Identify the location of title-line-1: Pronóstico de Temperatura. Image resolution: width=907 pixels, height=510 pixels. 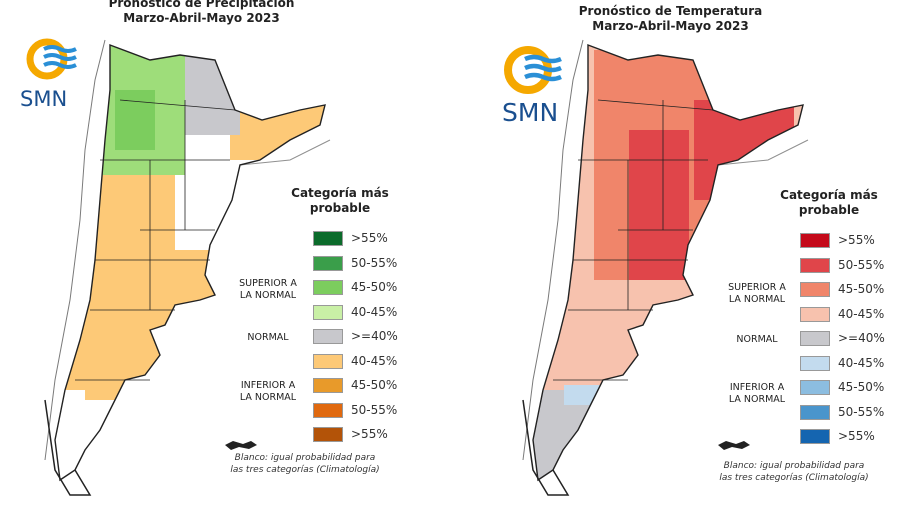
(670, 11).